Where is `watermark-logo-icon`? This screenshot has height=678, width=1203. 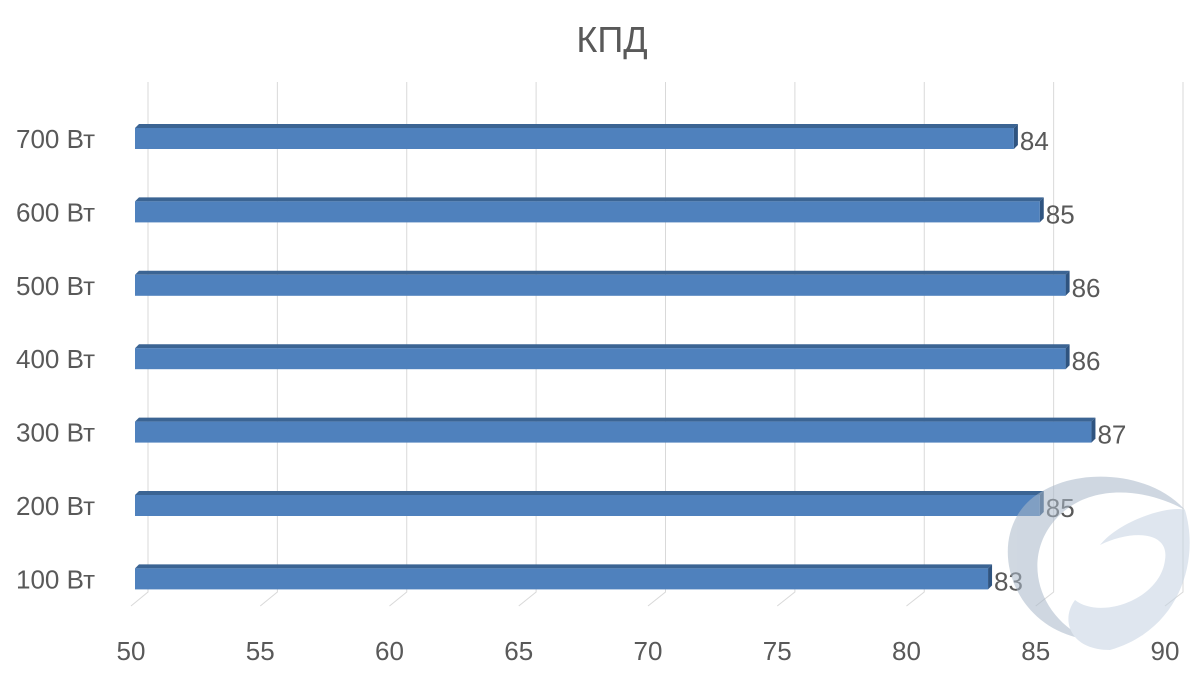
watermark-logo-icon is located at coordinates (1098, 563).